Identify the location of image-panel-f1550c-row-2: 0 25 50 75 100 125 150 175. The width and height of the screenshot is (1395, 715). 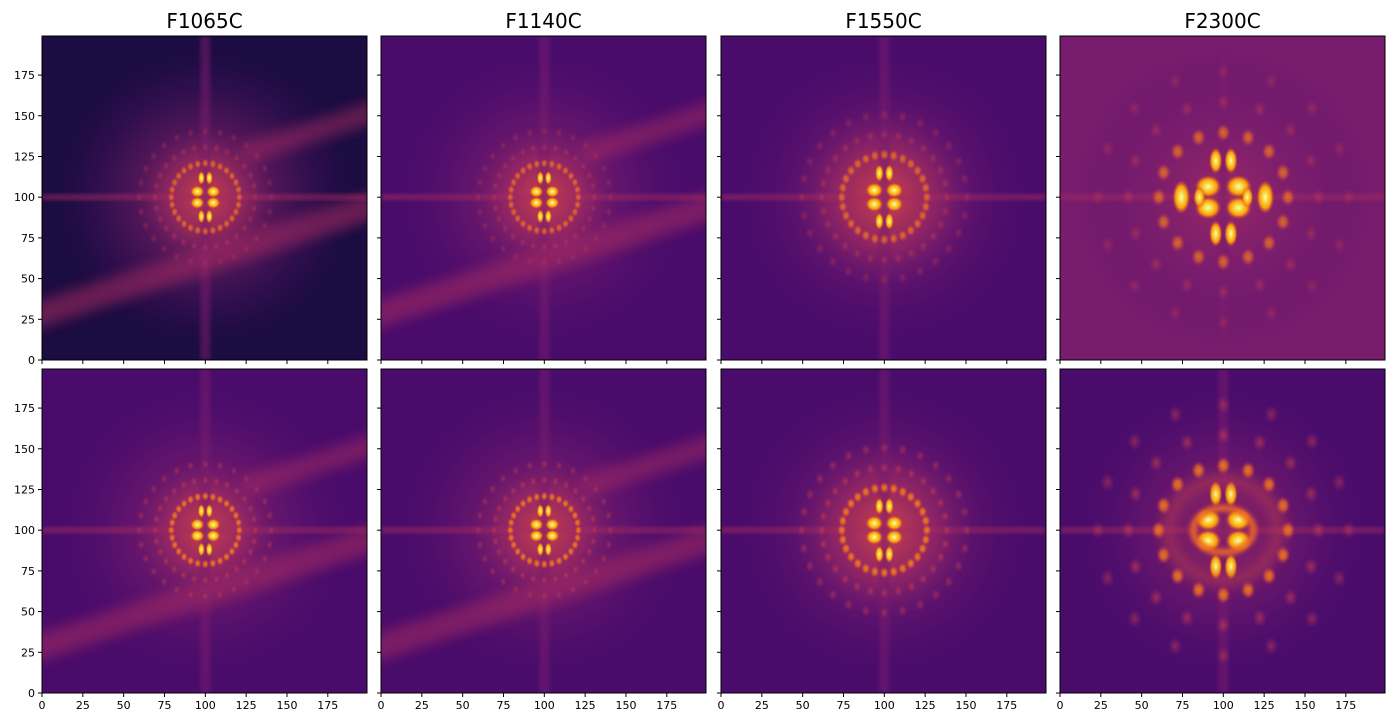
(882, 540).